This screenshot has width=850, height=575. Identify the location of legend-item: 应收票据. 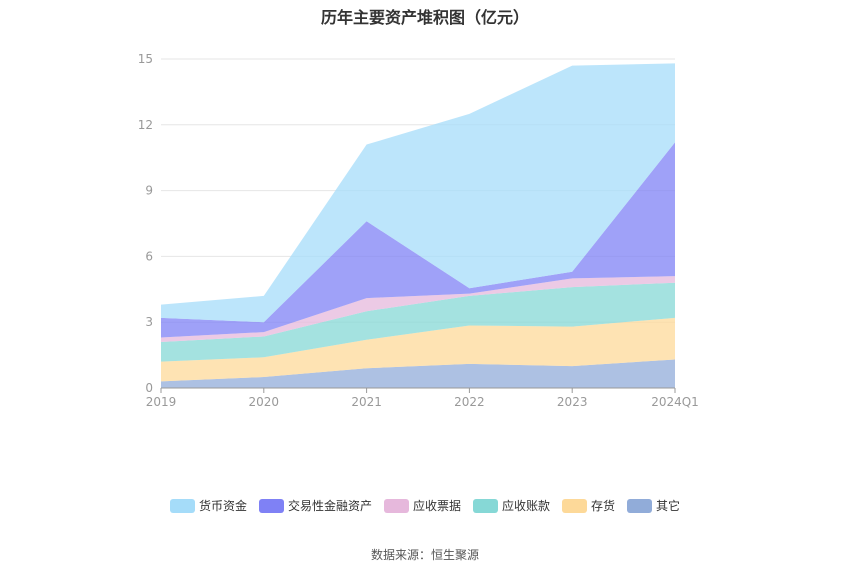
(422, 505).